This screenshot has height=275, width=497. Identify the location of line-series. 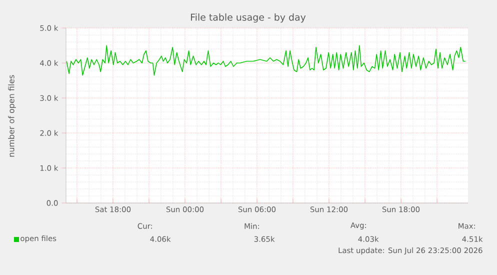
(266, 60).